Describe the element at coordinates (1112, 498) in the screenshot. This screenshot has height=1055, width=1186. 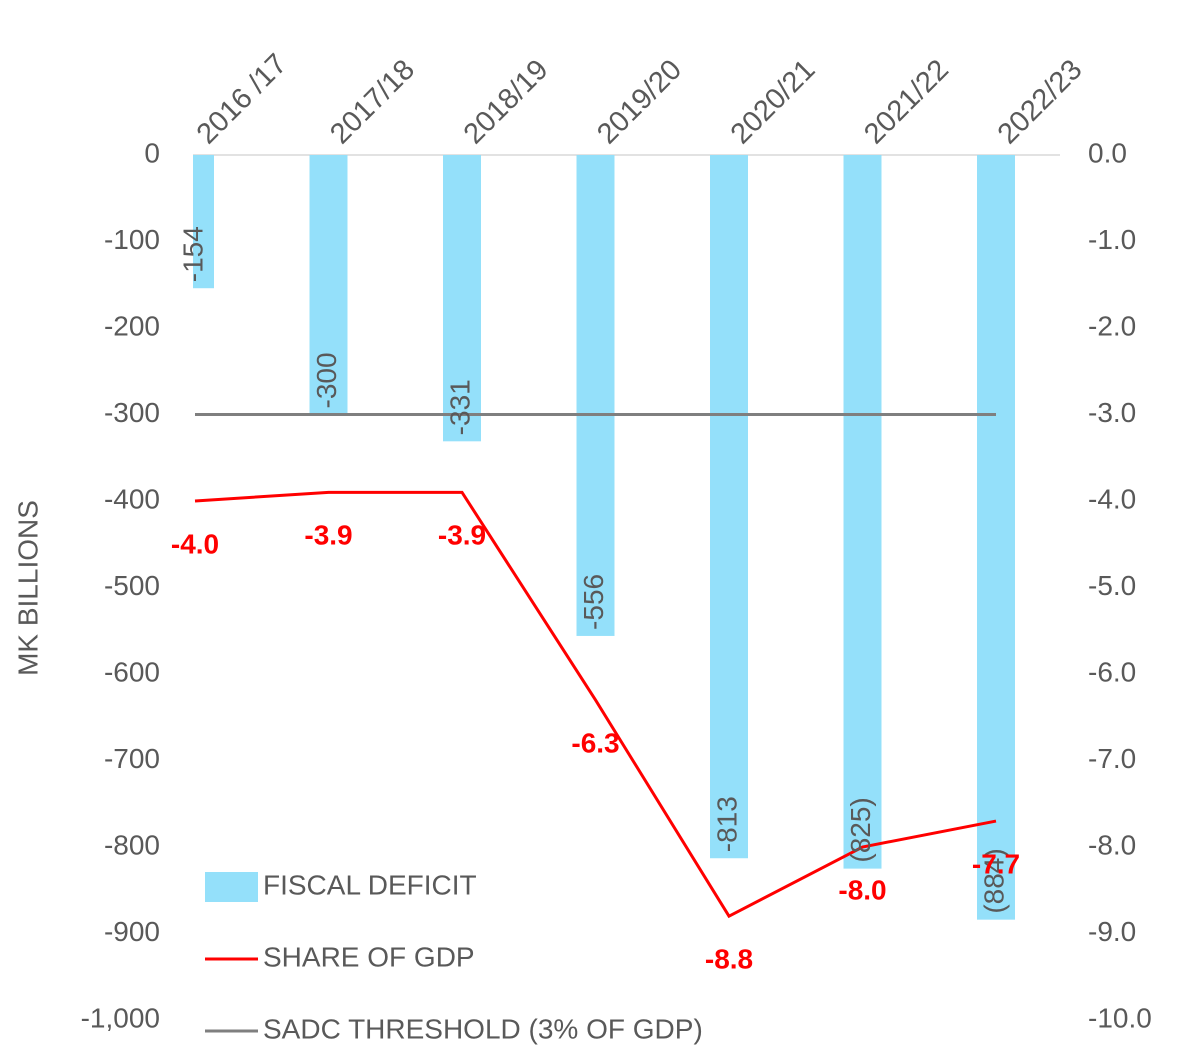
I see `y2-tick-label: -4.0` at that location.